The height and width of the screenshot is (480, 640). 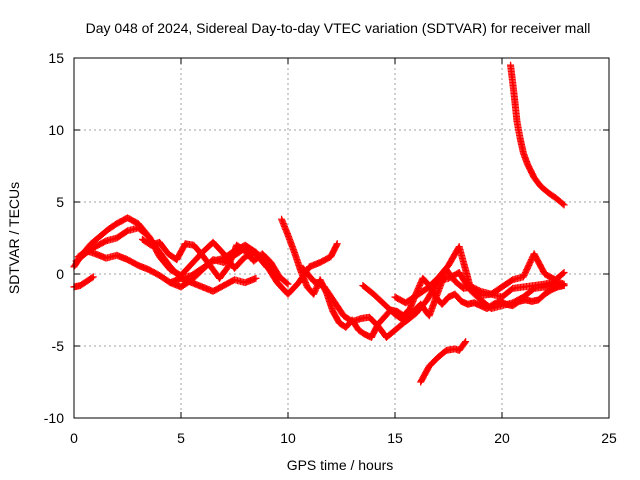 I want to click on y-tick-label: 10, so click(x=56, y=130).